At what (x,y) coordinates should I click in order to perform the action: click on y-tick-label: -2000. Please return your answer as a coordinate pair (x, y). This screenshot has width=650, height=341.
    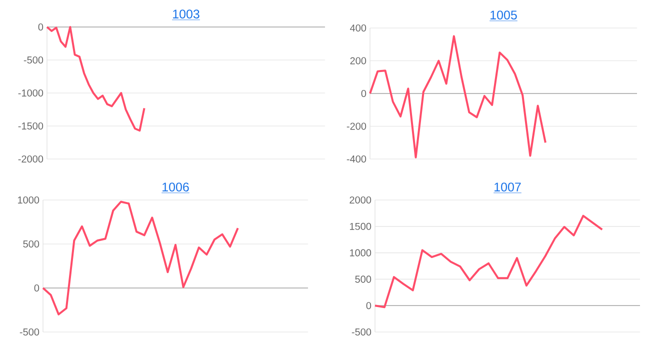
    Looking at the image, I should click on (31, 159).